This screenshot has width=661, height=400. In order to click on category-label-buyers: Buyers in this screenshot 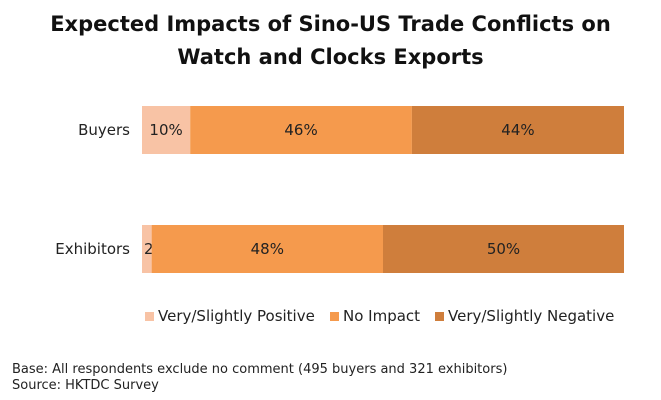, I will do `click(104, 130)`.